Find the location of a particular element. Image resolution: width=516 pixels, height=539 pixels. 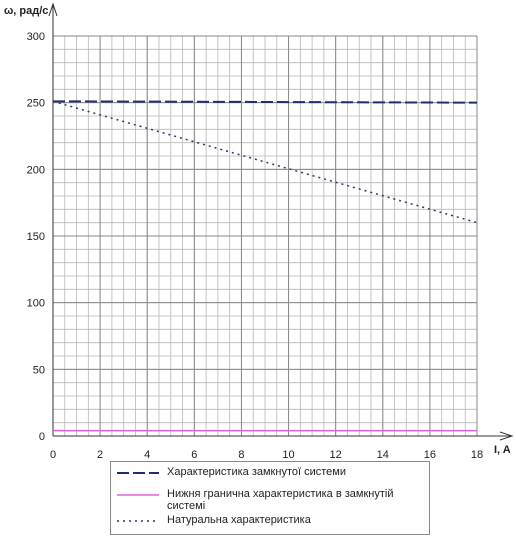

legend-label: Характеристика замкнутої системи is located at coordinates (256, 472).